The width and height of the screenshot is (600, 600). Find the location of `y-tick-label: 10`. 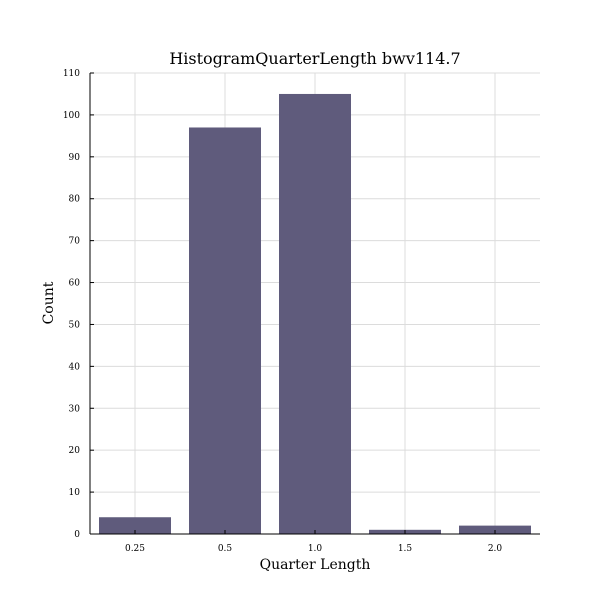

y-tick-label: 10 is located at coordinates (75, 493).